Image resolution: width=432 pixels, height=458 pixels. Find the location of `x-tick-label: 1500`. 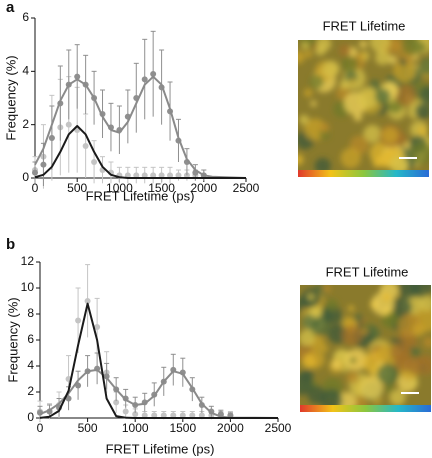

x-tick-label: 1500 is located at coordinates (161, 188).